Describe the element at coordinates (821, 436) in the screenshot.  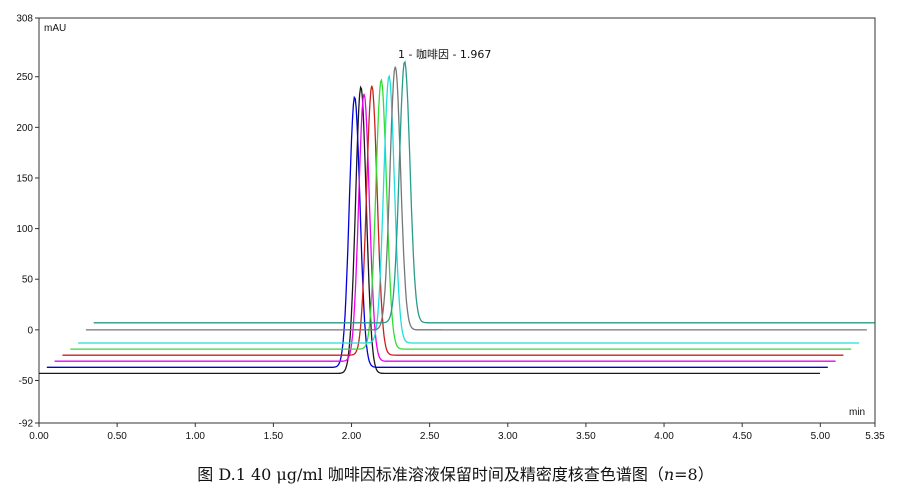
I see `x-tick-label-10: 5.00` at that location.